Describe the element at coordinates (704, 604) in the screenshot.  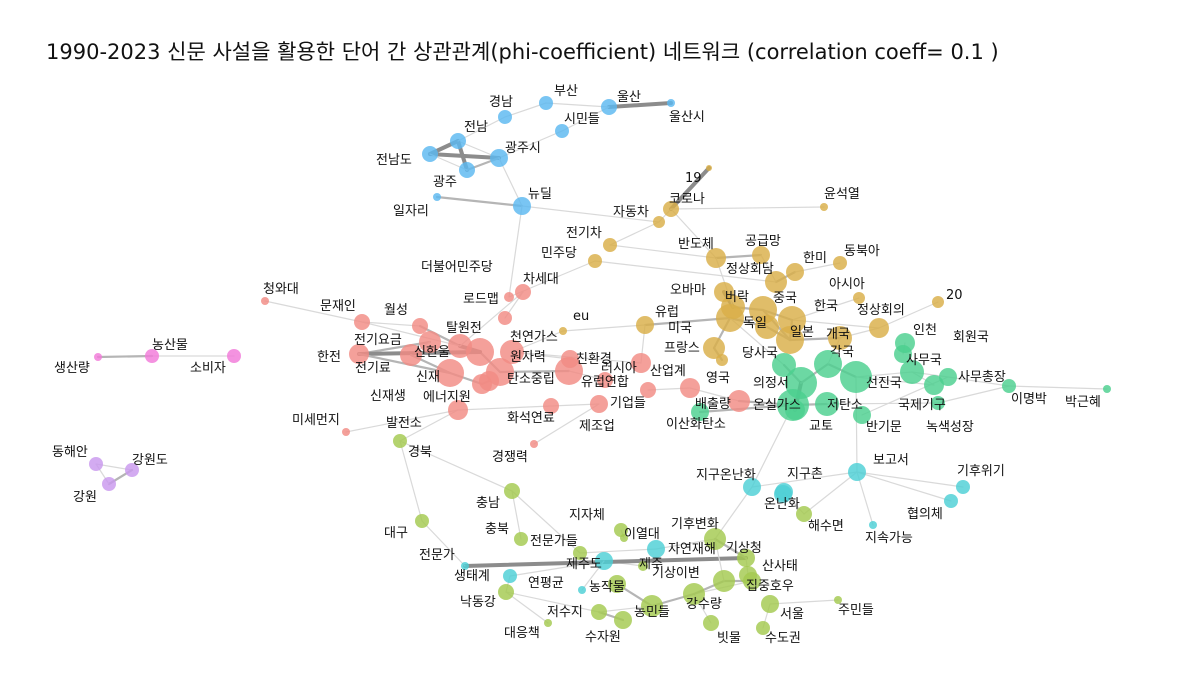
I see `node-label: 강수량` at that location.